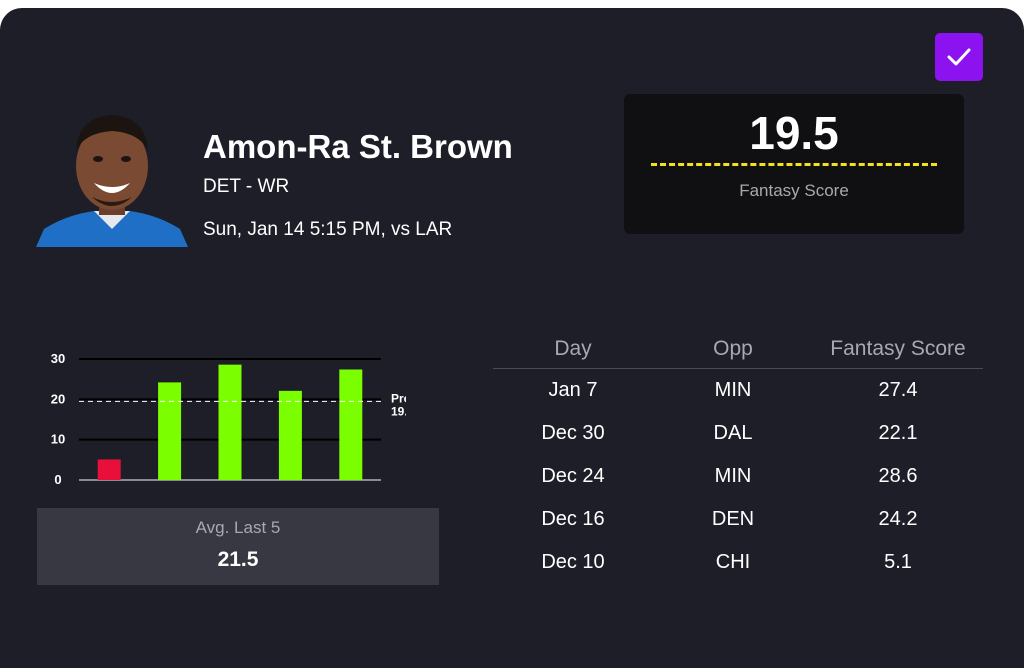 This screenshot has height=668, width=1024. Describe the element at coordinates (898, 562) in the screenshot. I see `row-score: 5.1` at that location.